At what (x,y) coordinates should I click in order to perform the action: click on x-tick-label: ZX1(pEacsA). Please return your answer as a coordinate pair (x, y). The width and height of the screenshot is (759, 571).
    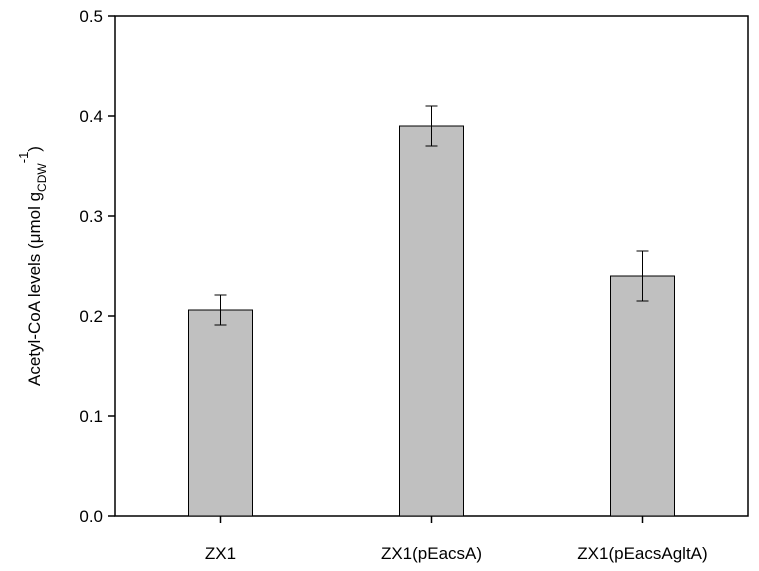
    Looking at the image, I should click on (431, 553).